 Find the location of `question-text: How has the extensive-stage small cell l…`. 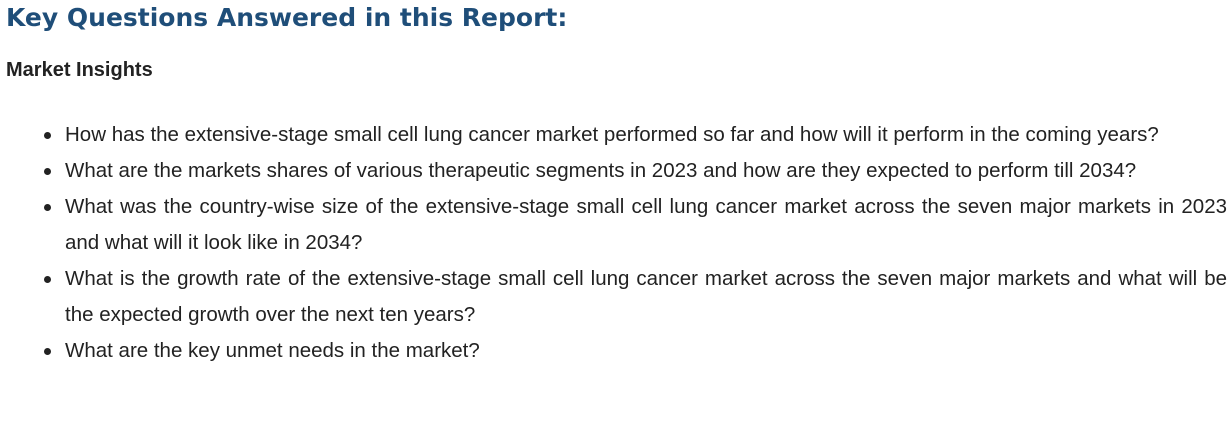

question-text: How has the extensive-stage small cell l… is located at coordinates (612, 134).